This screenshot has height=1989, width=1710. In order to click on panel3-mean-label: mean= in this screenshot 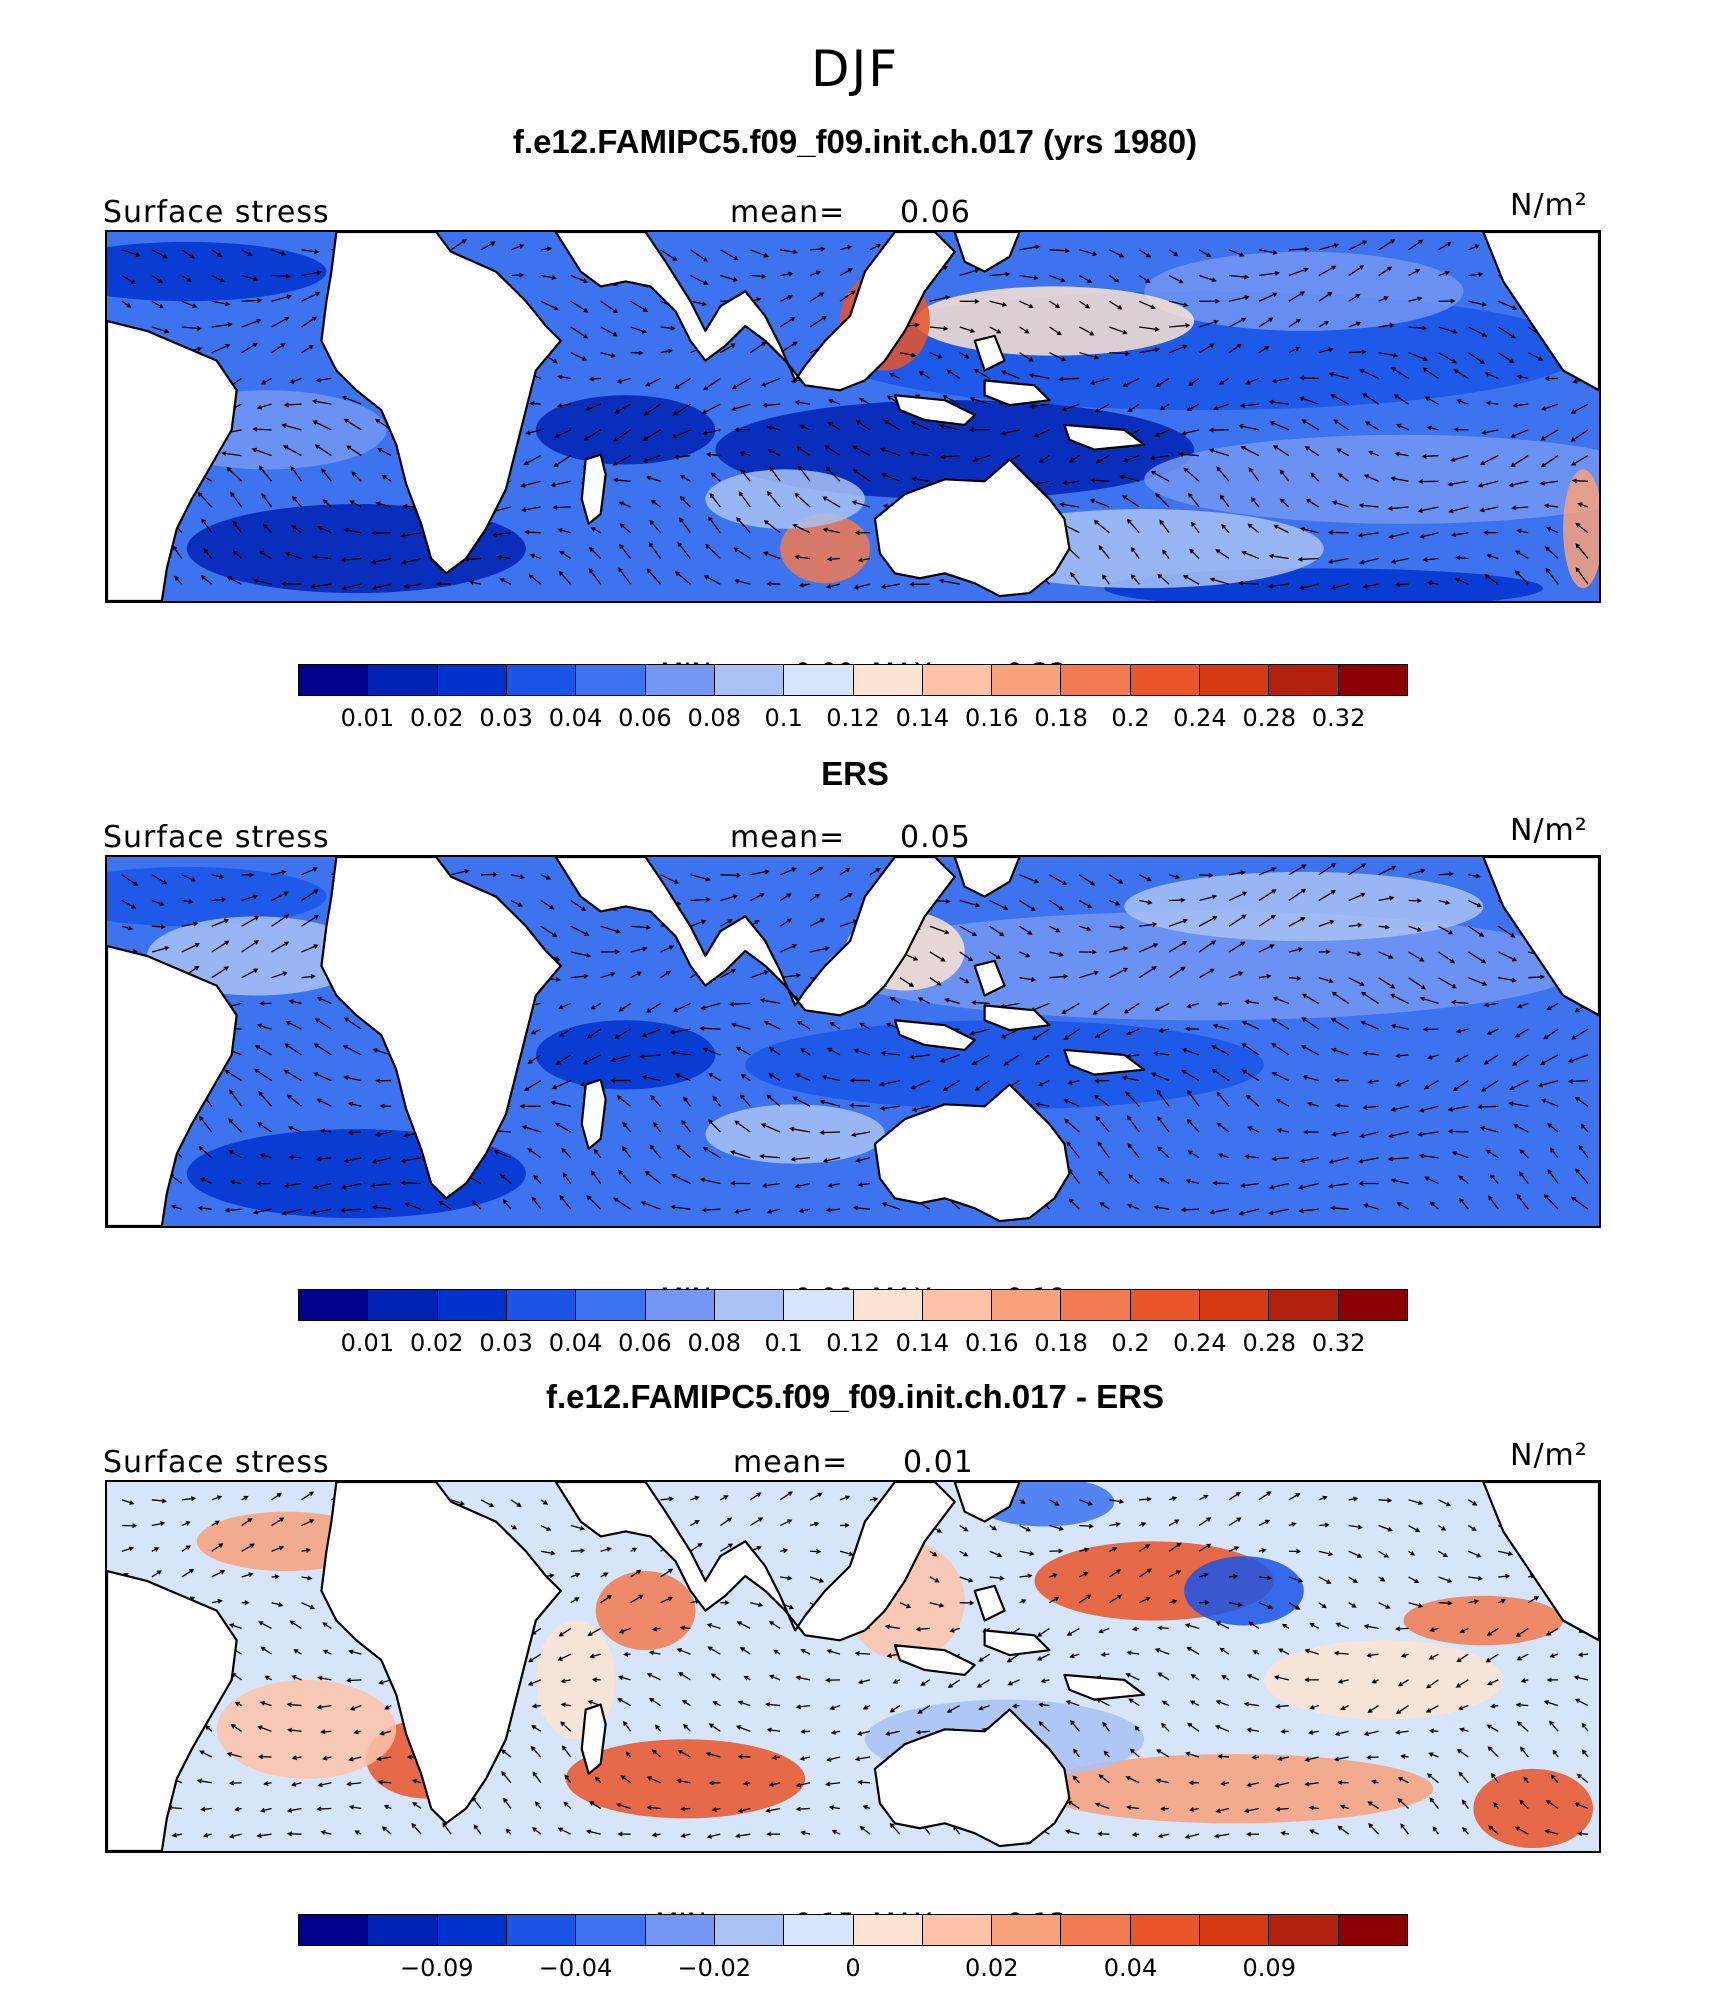, I will do `click(791, 1462)`.